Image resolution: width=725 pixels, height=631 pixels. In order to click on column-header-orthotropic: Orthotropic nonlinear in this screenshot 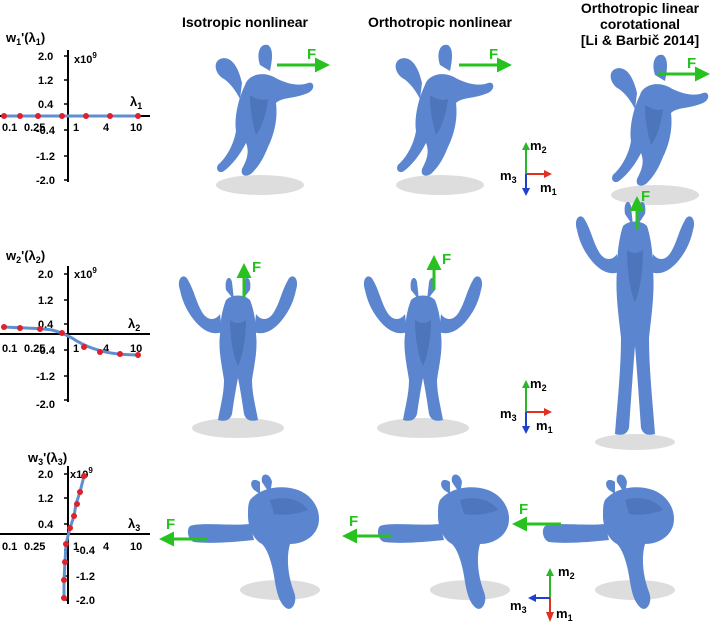, I will do `click(440, 22)`.